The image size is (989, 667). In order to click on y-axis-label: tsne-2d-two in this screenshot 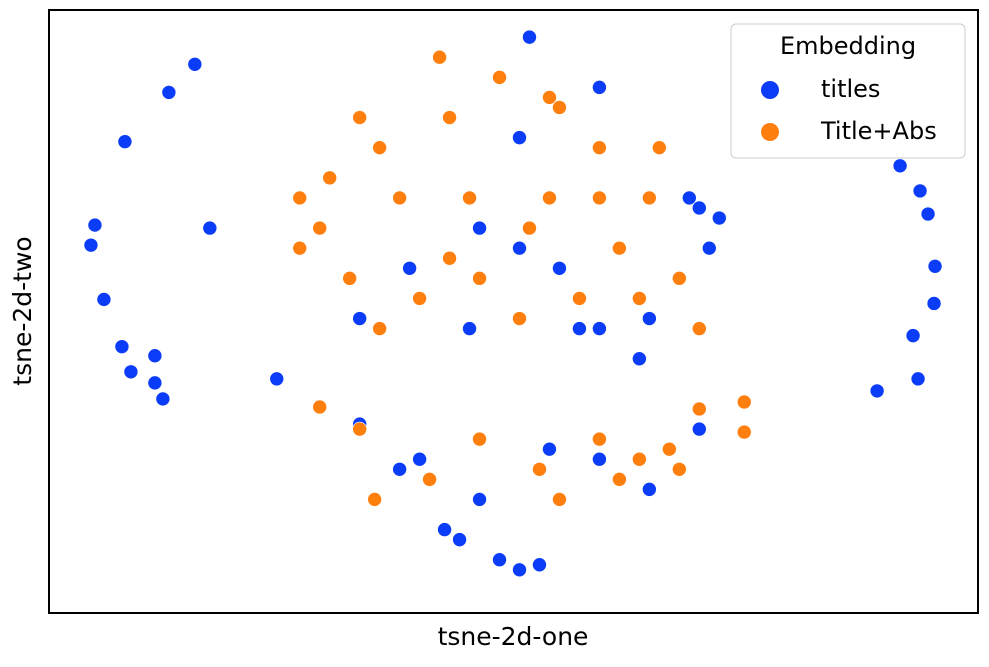, I will do `click(22, 310)`.